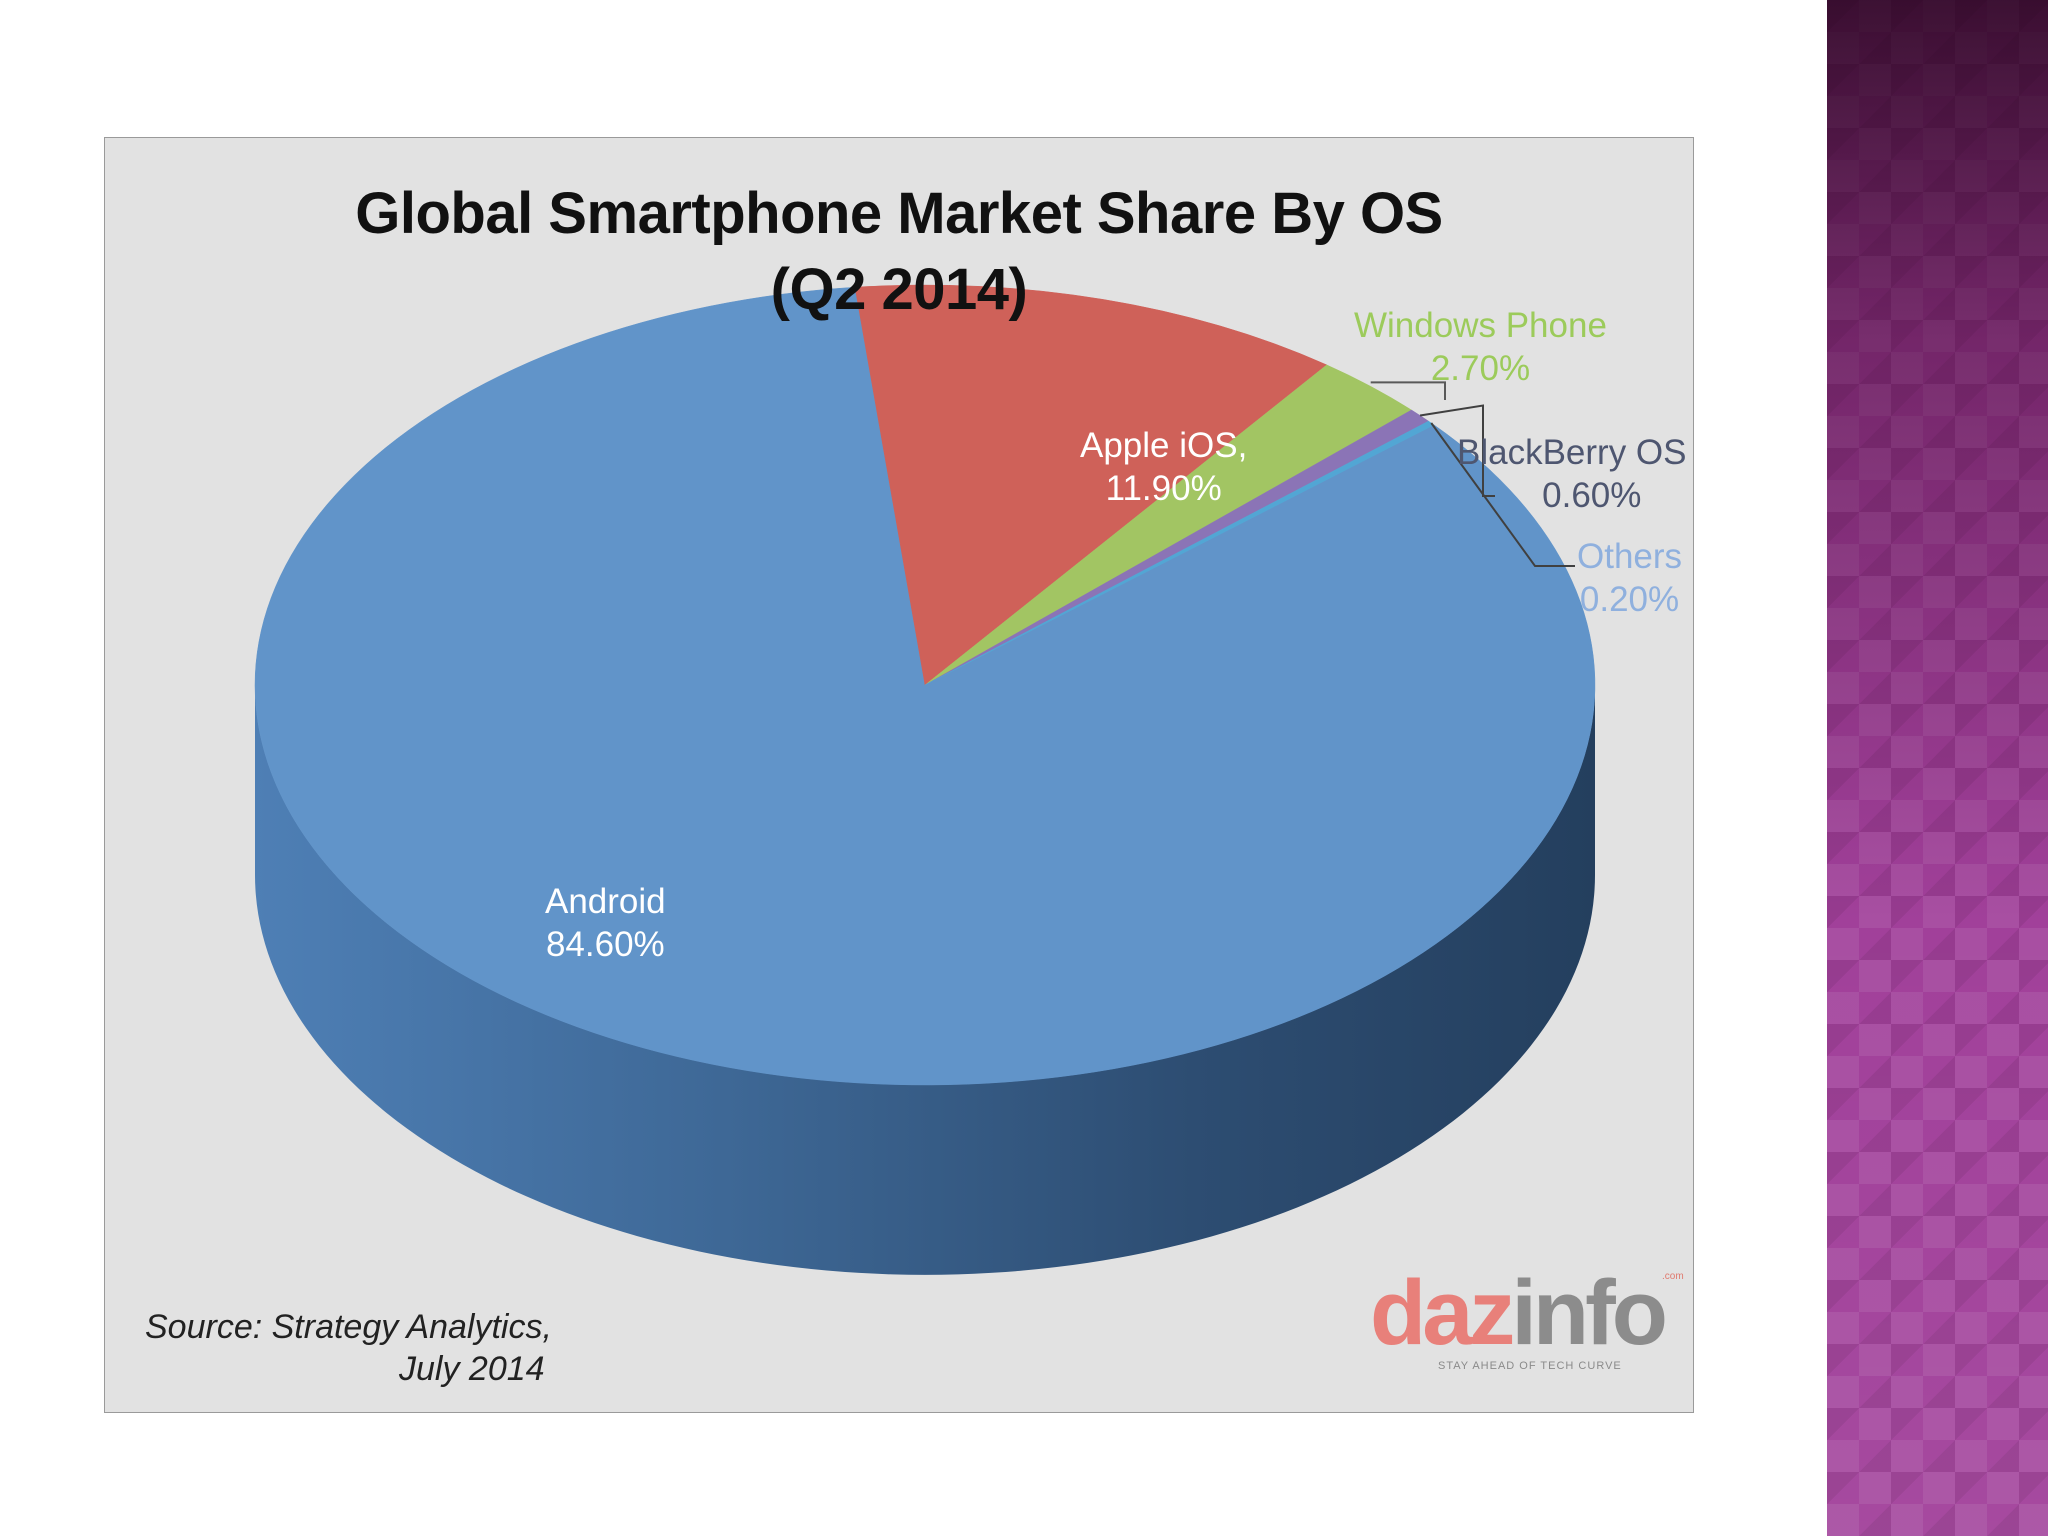  What do you see at coordinates (1937, 768) in the screenshot?
I see `decorative-side-band` at bounding box center [1937, 768].